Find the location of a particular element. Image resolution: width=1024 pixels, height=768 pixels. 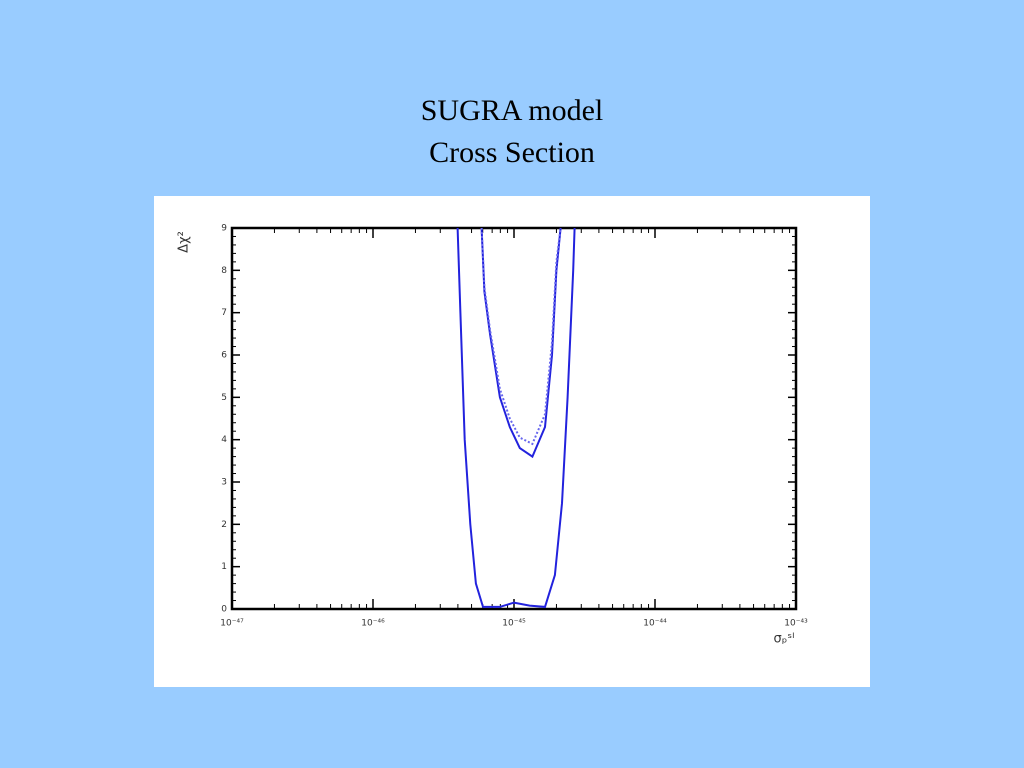

x-tick-label: 10⁻⁴⁶ is located at coordinates (373, 624).